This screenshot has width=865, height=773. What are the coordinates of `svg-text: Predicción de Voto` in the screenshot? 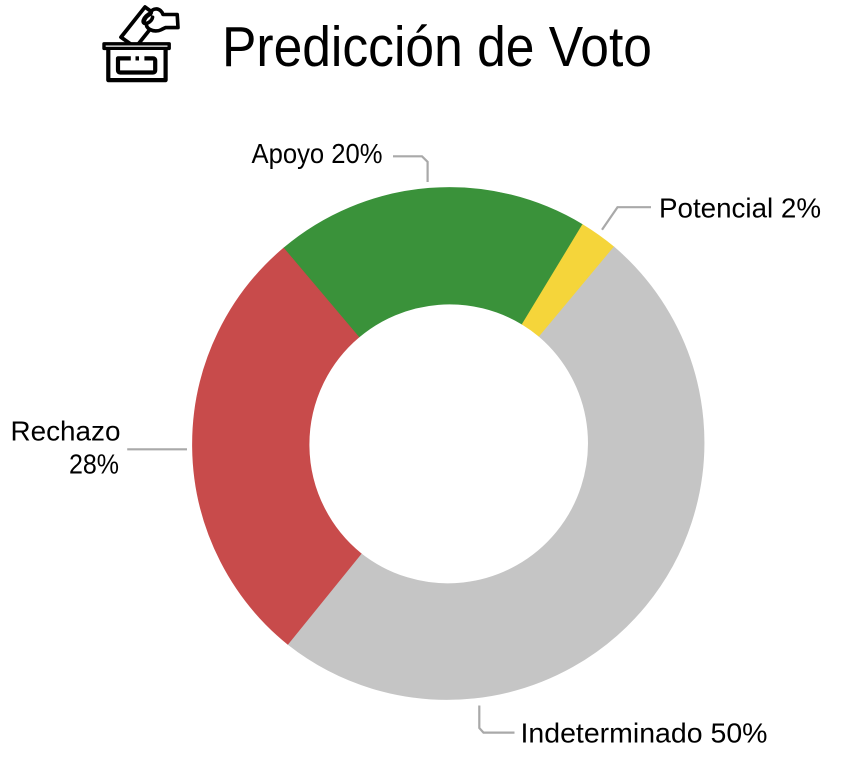 It's located at (437, 47).